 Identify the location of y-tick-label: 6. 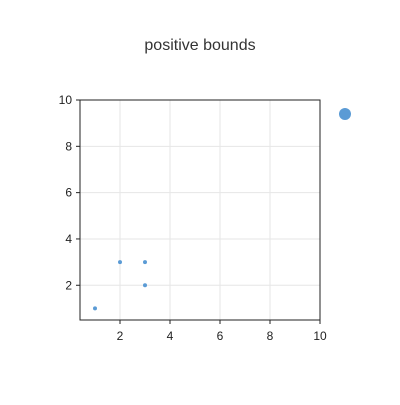
(68, 193).